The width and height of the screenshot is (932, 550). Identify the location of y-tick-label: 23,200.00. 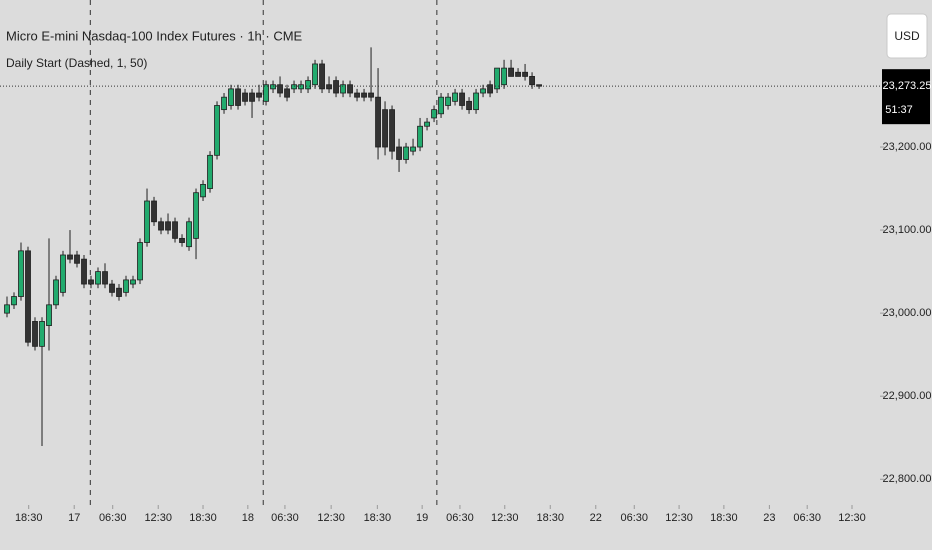
(907, 147).